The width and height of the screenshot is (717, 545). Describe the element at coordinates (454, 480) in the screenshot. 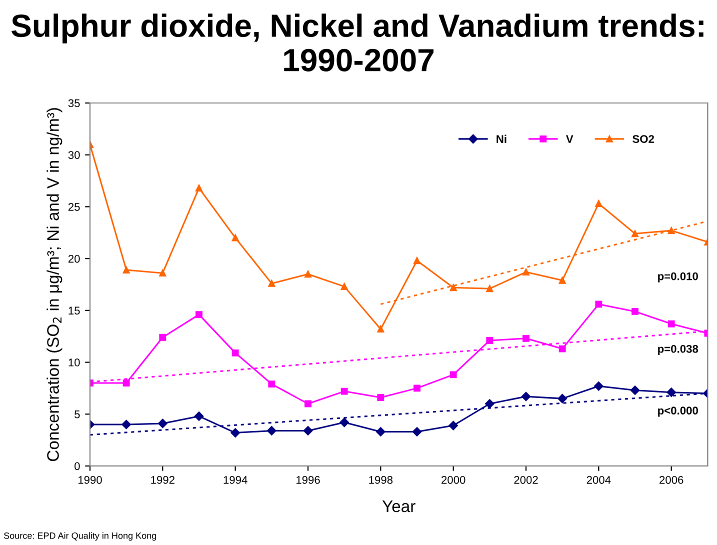

I see `x-tick-label: 2000` at that location.